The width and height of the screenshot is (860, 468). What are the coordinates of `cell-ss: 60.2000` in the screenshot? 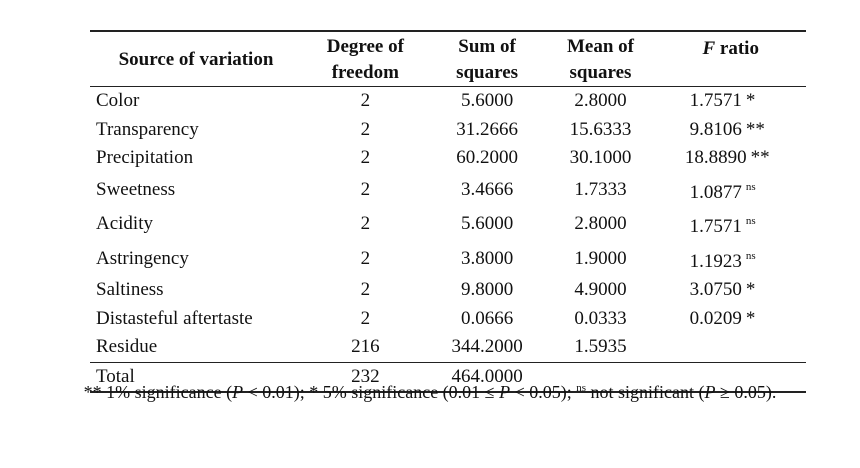 It's located at (487, 157).